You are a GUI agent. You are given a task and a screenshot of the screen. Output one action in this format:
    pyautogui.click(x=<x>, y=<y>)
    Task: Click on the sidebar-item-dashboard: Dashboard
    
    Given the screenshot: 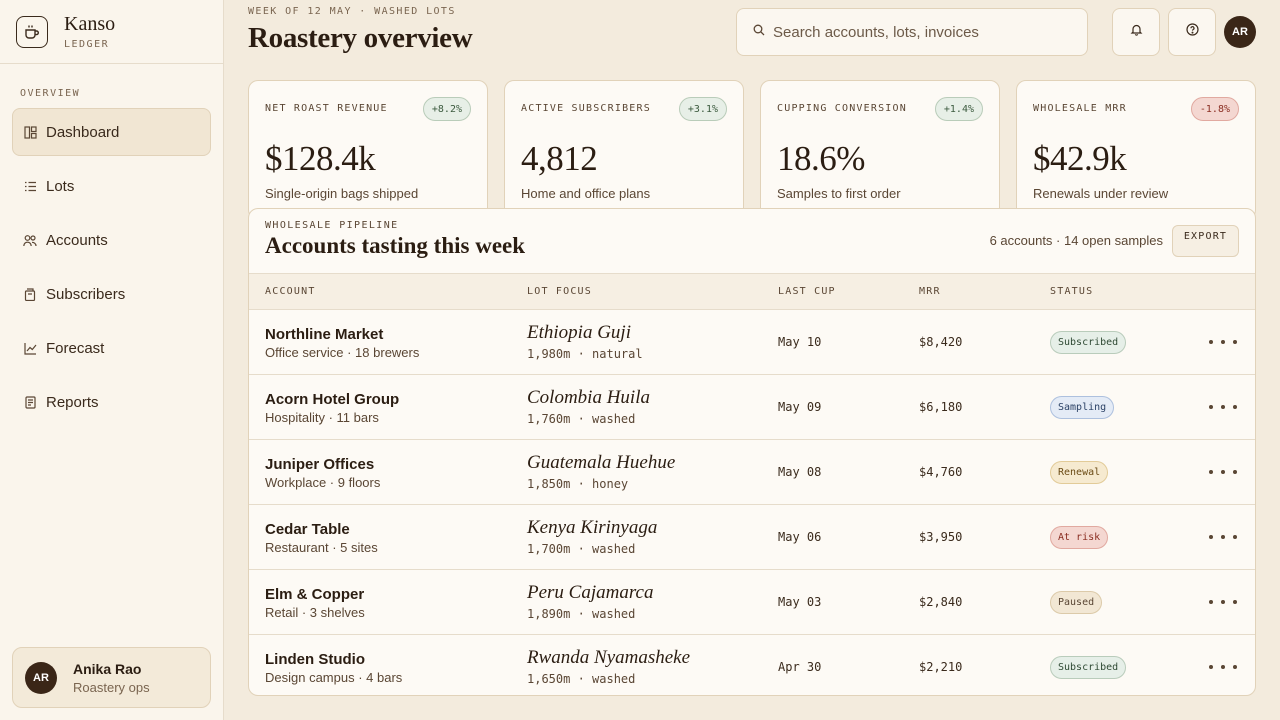 What is the action you would take?
    pyautogui.click(x=111, y=132)
    